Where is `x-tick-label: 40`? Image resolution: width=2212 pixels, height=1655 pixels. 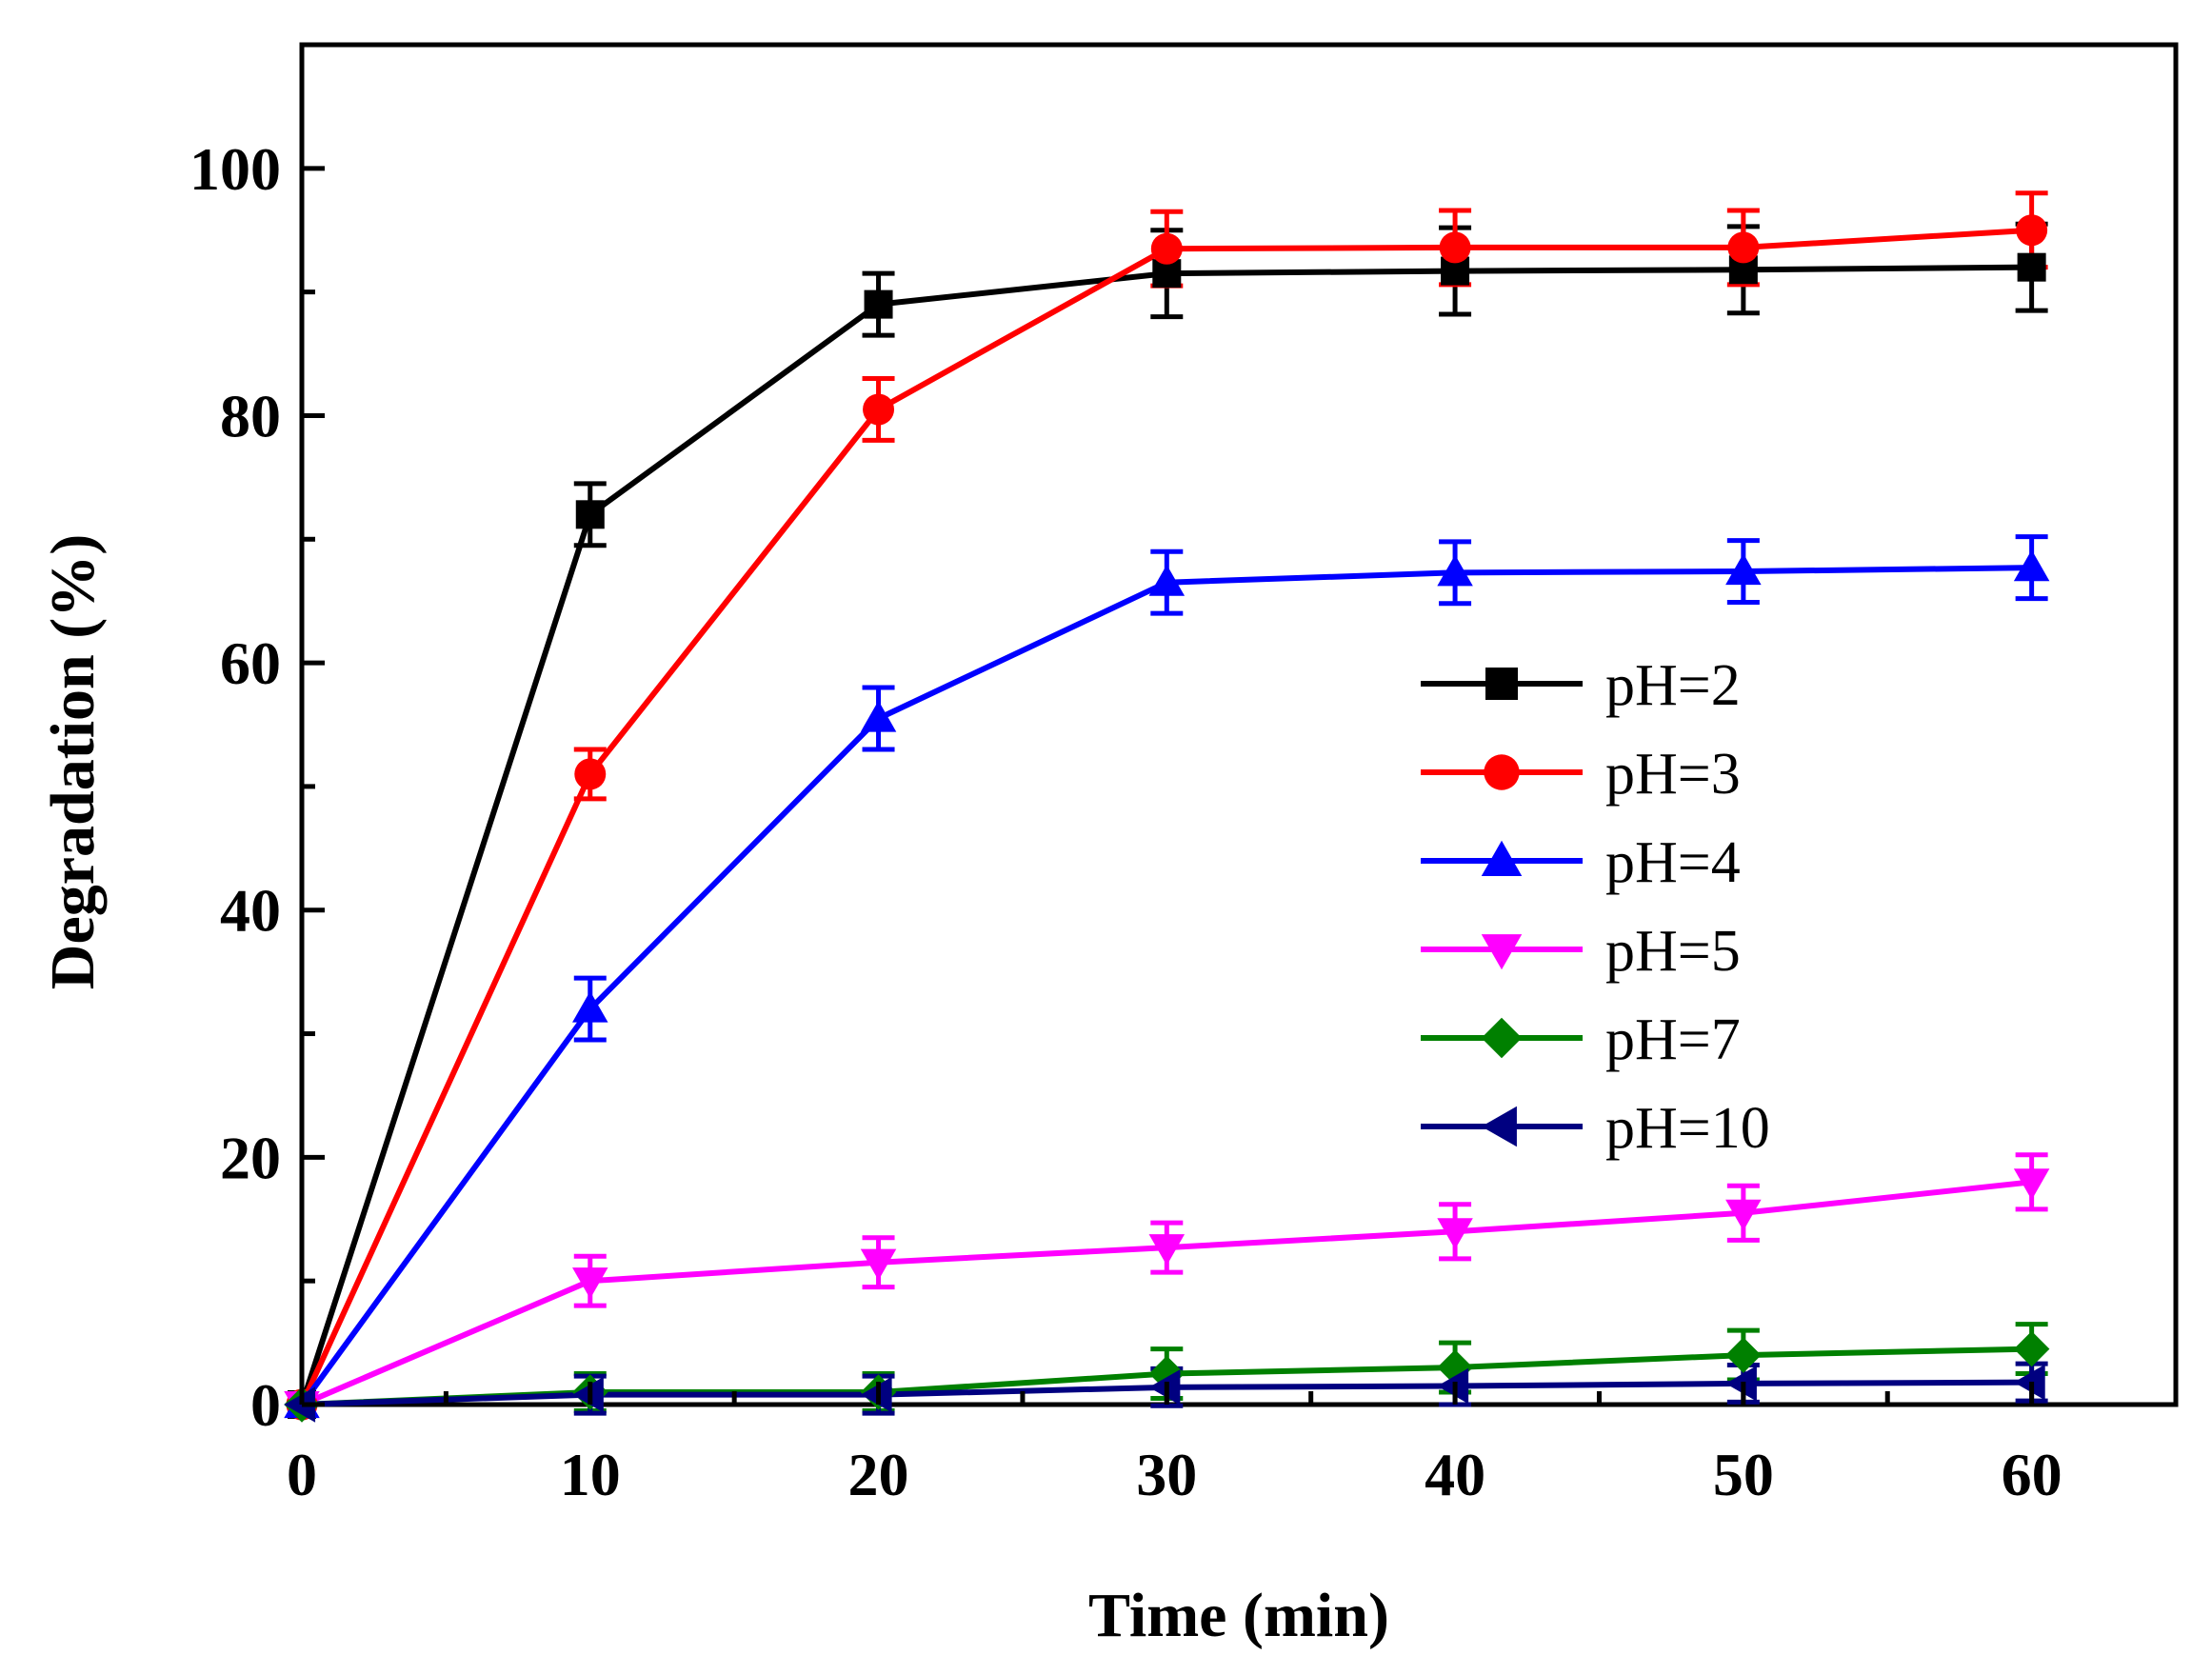 x-tick-label: 40 is located at coordinates (1455, 1475).